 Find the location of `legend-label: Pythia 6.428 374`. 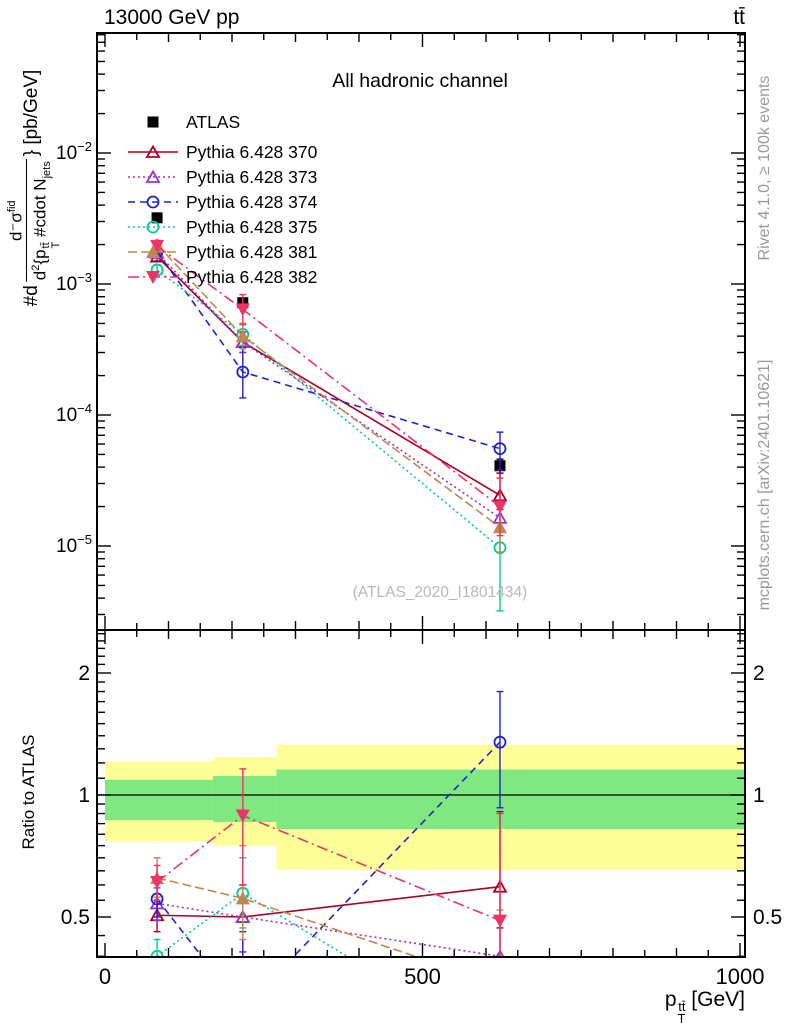

legend-label: Pythia 6.428 374 is located at coordinates (252, 202).